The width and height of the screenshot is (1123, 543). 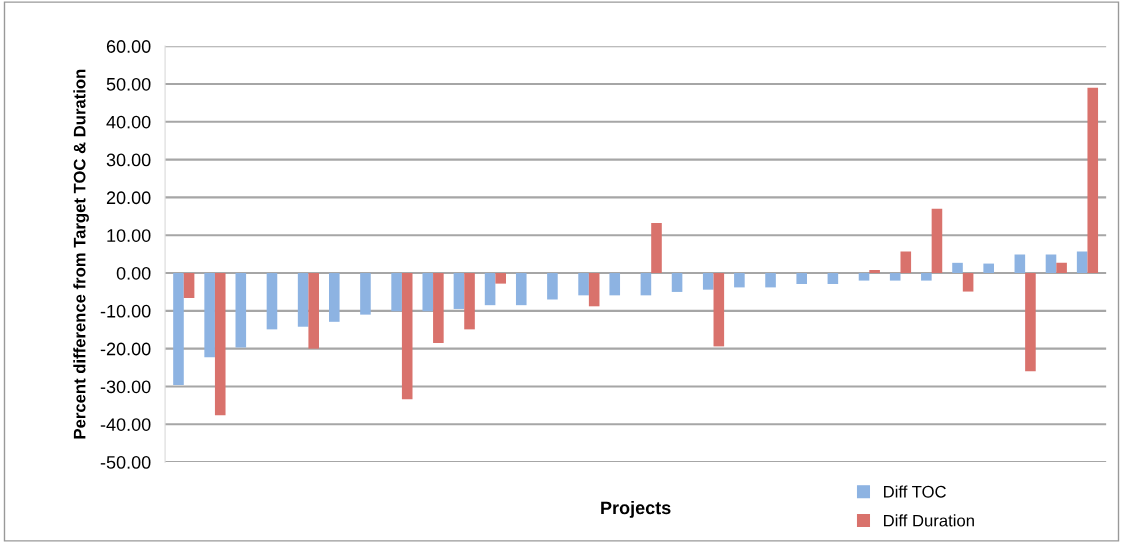 I want to click on y-tick-label: 60.00, so click(x=128, y=46).